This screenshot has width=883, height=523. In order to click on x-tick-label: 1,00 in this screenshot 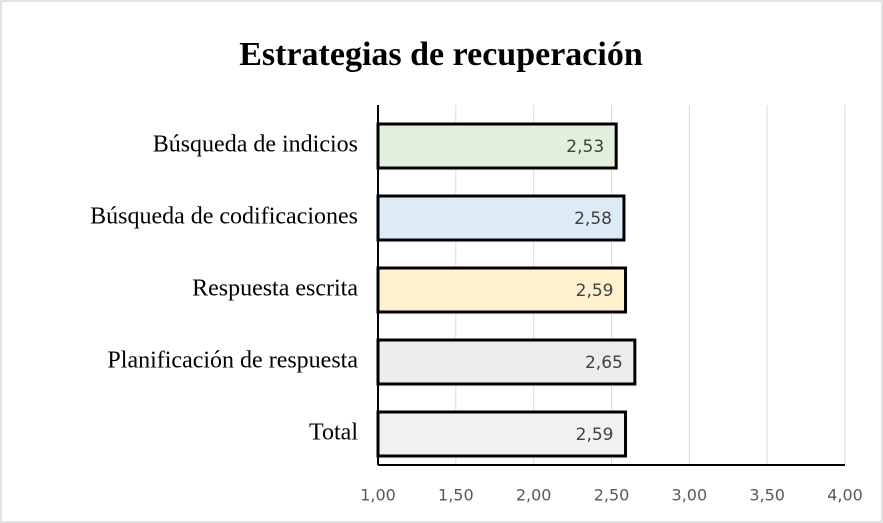, I will do `click(378, 495)`.